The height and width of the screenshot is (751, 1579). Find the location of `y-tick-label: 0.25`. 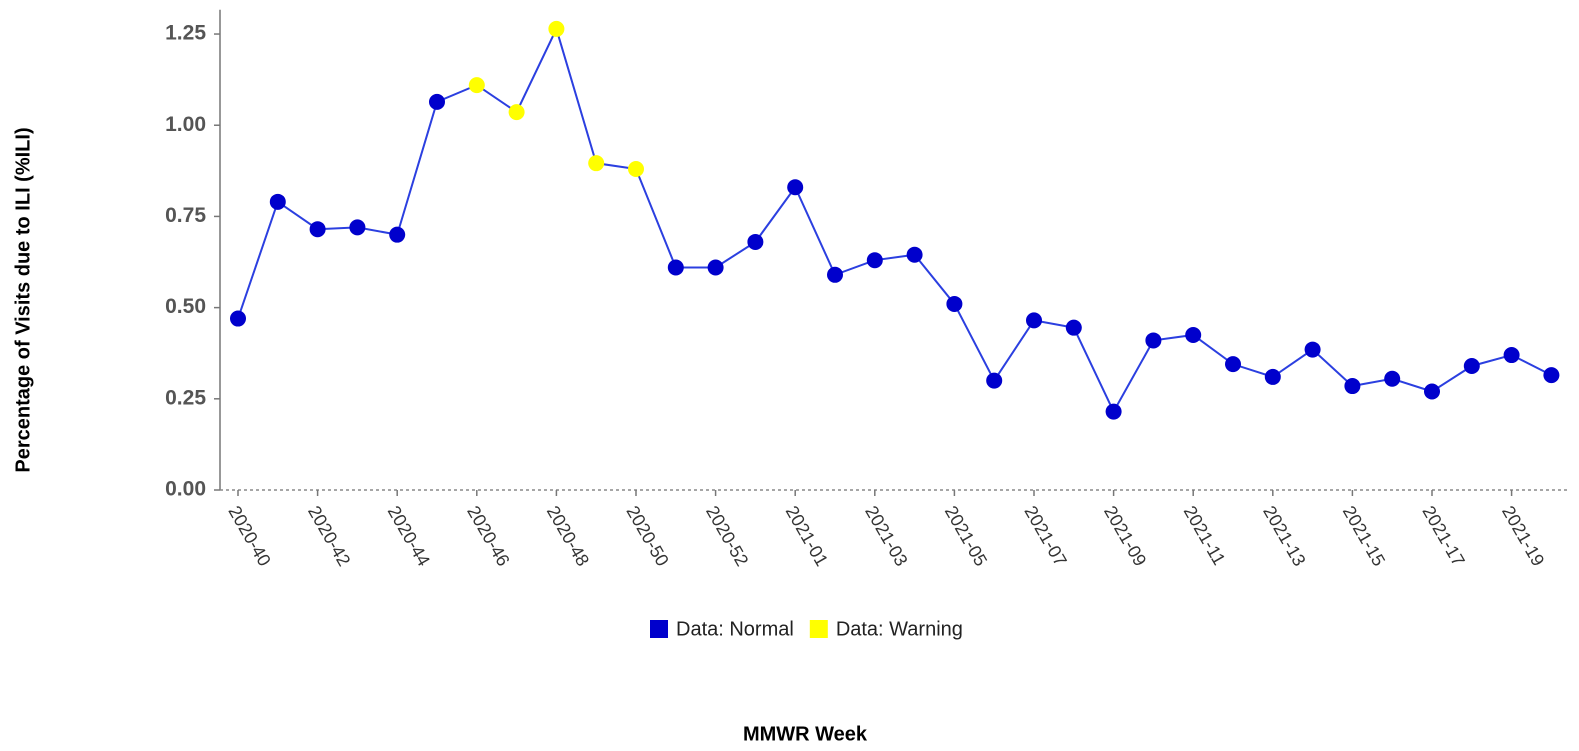

y-tick-label: 0.25 is located at coordinates (185, 397).